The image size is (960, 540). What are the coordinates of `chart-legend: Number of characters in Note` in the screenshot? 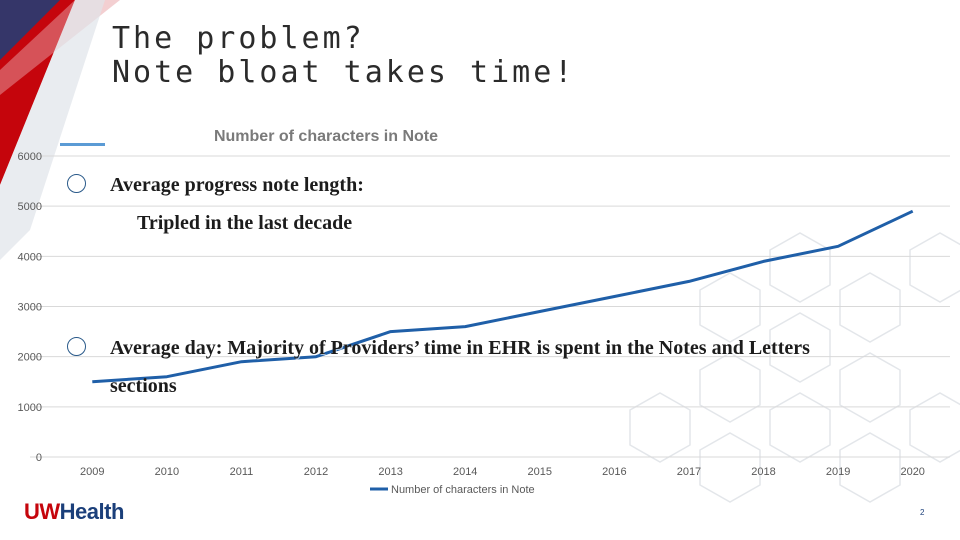 It's located at (452, 490).